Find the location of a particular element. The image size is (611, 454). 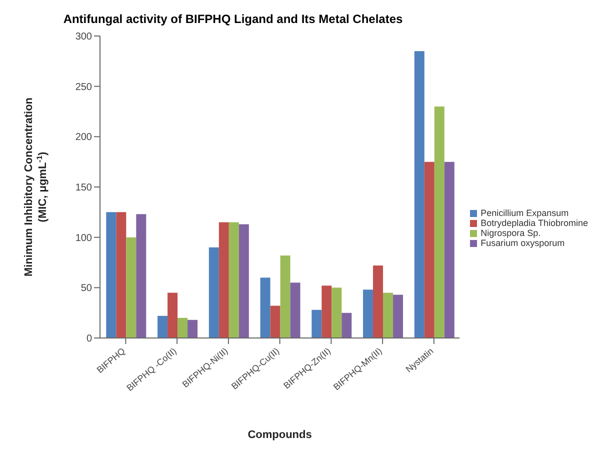

y-tick-label: 200 is located at coordinates (83, 138).